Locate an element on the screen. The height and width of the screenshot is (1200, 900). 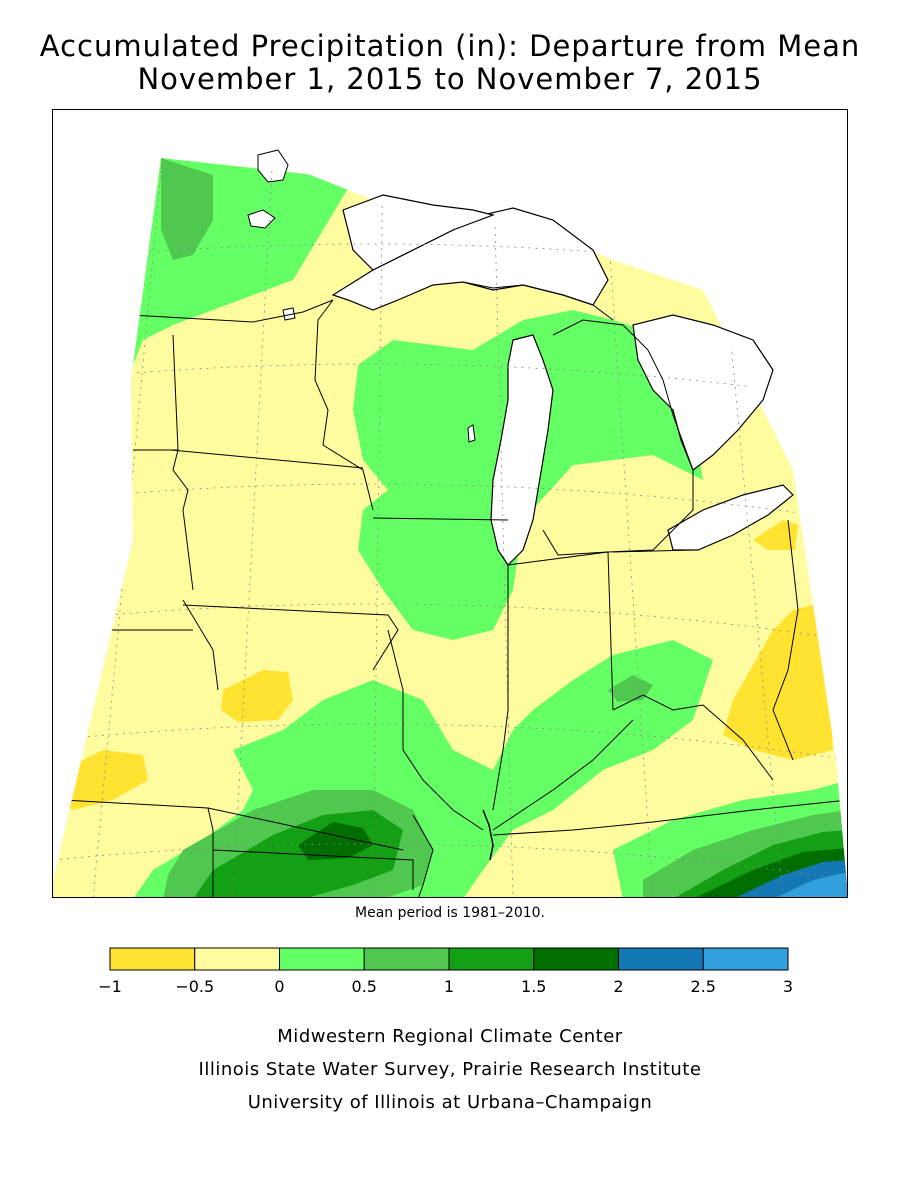
region-mid-green-nw is located at coordinates (187, 209).